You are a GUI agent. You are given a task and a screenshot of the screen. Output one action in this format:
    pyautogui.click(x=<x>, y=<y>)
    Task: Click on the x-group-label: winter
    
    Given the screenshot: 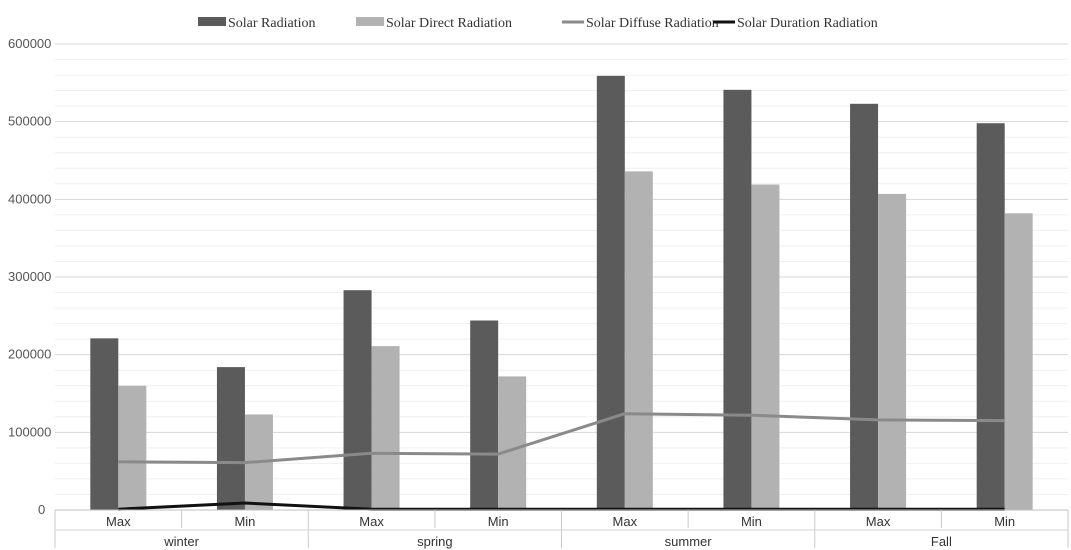 What is the action you would take?
    pyautogui.click(x=181, y=541)
    